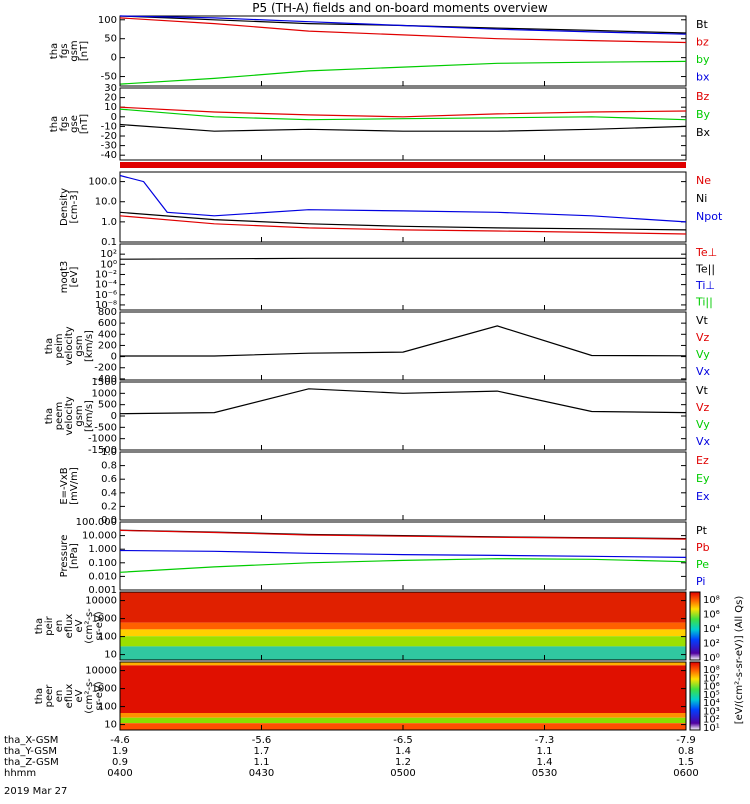 The image size is (750, 804). What do you see at coordinates (711, 695) in the screenshot?
I see `colorbar-tick-label: 10⁵` at bounding box center [711, 695].